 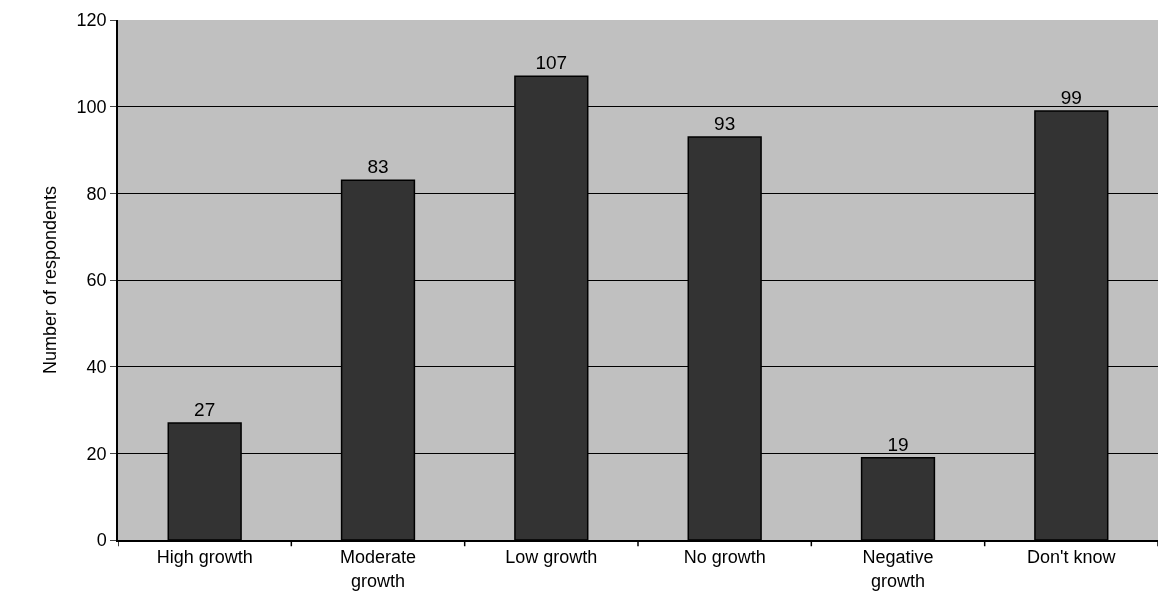 What do you see at coordinates (96, 193) in the screenshot?
I see `y-tick-label: 80` at bounding box center [96, 193].